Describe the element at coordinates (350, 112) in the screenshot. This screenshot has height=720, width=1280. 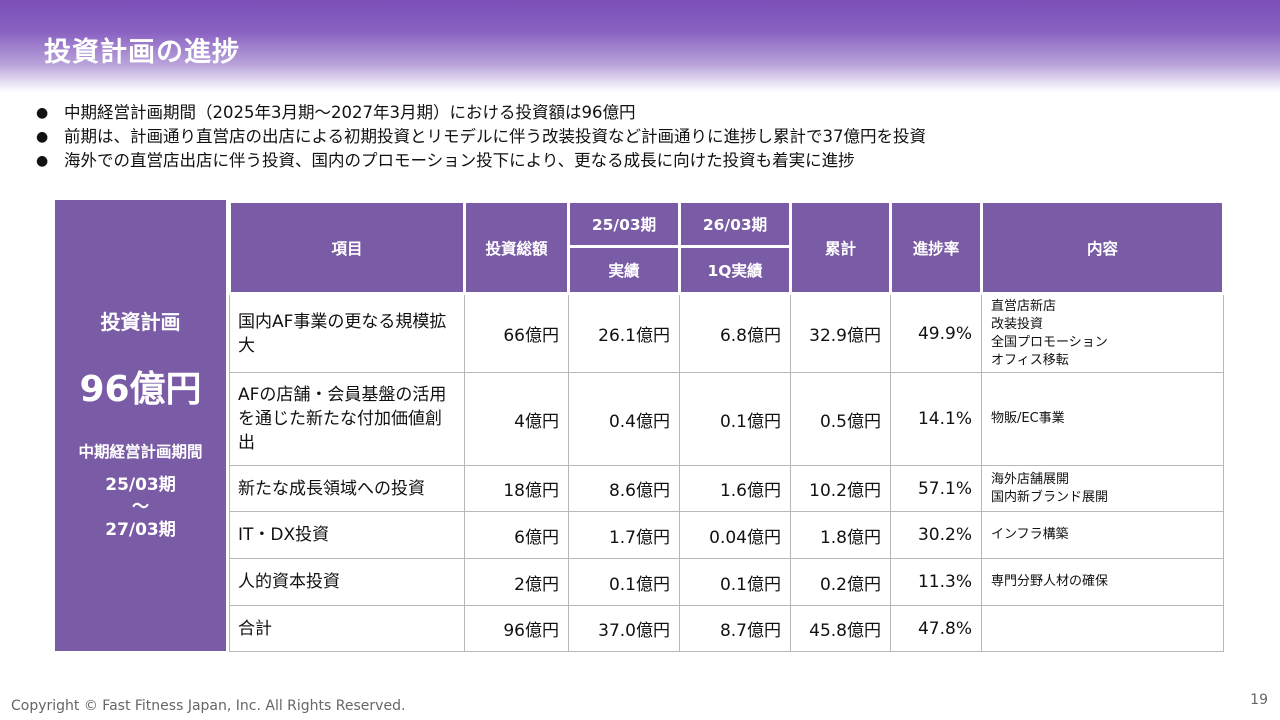
I see `bullet-text: 中期経営計画期間（2025年3月期～2027年3月期）における投資額は96億円` at that location.